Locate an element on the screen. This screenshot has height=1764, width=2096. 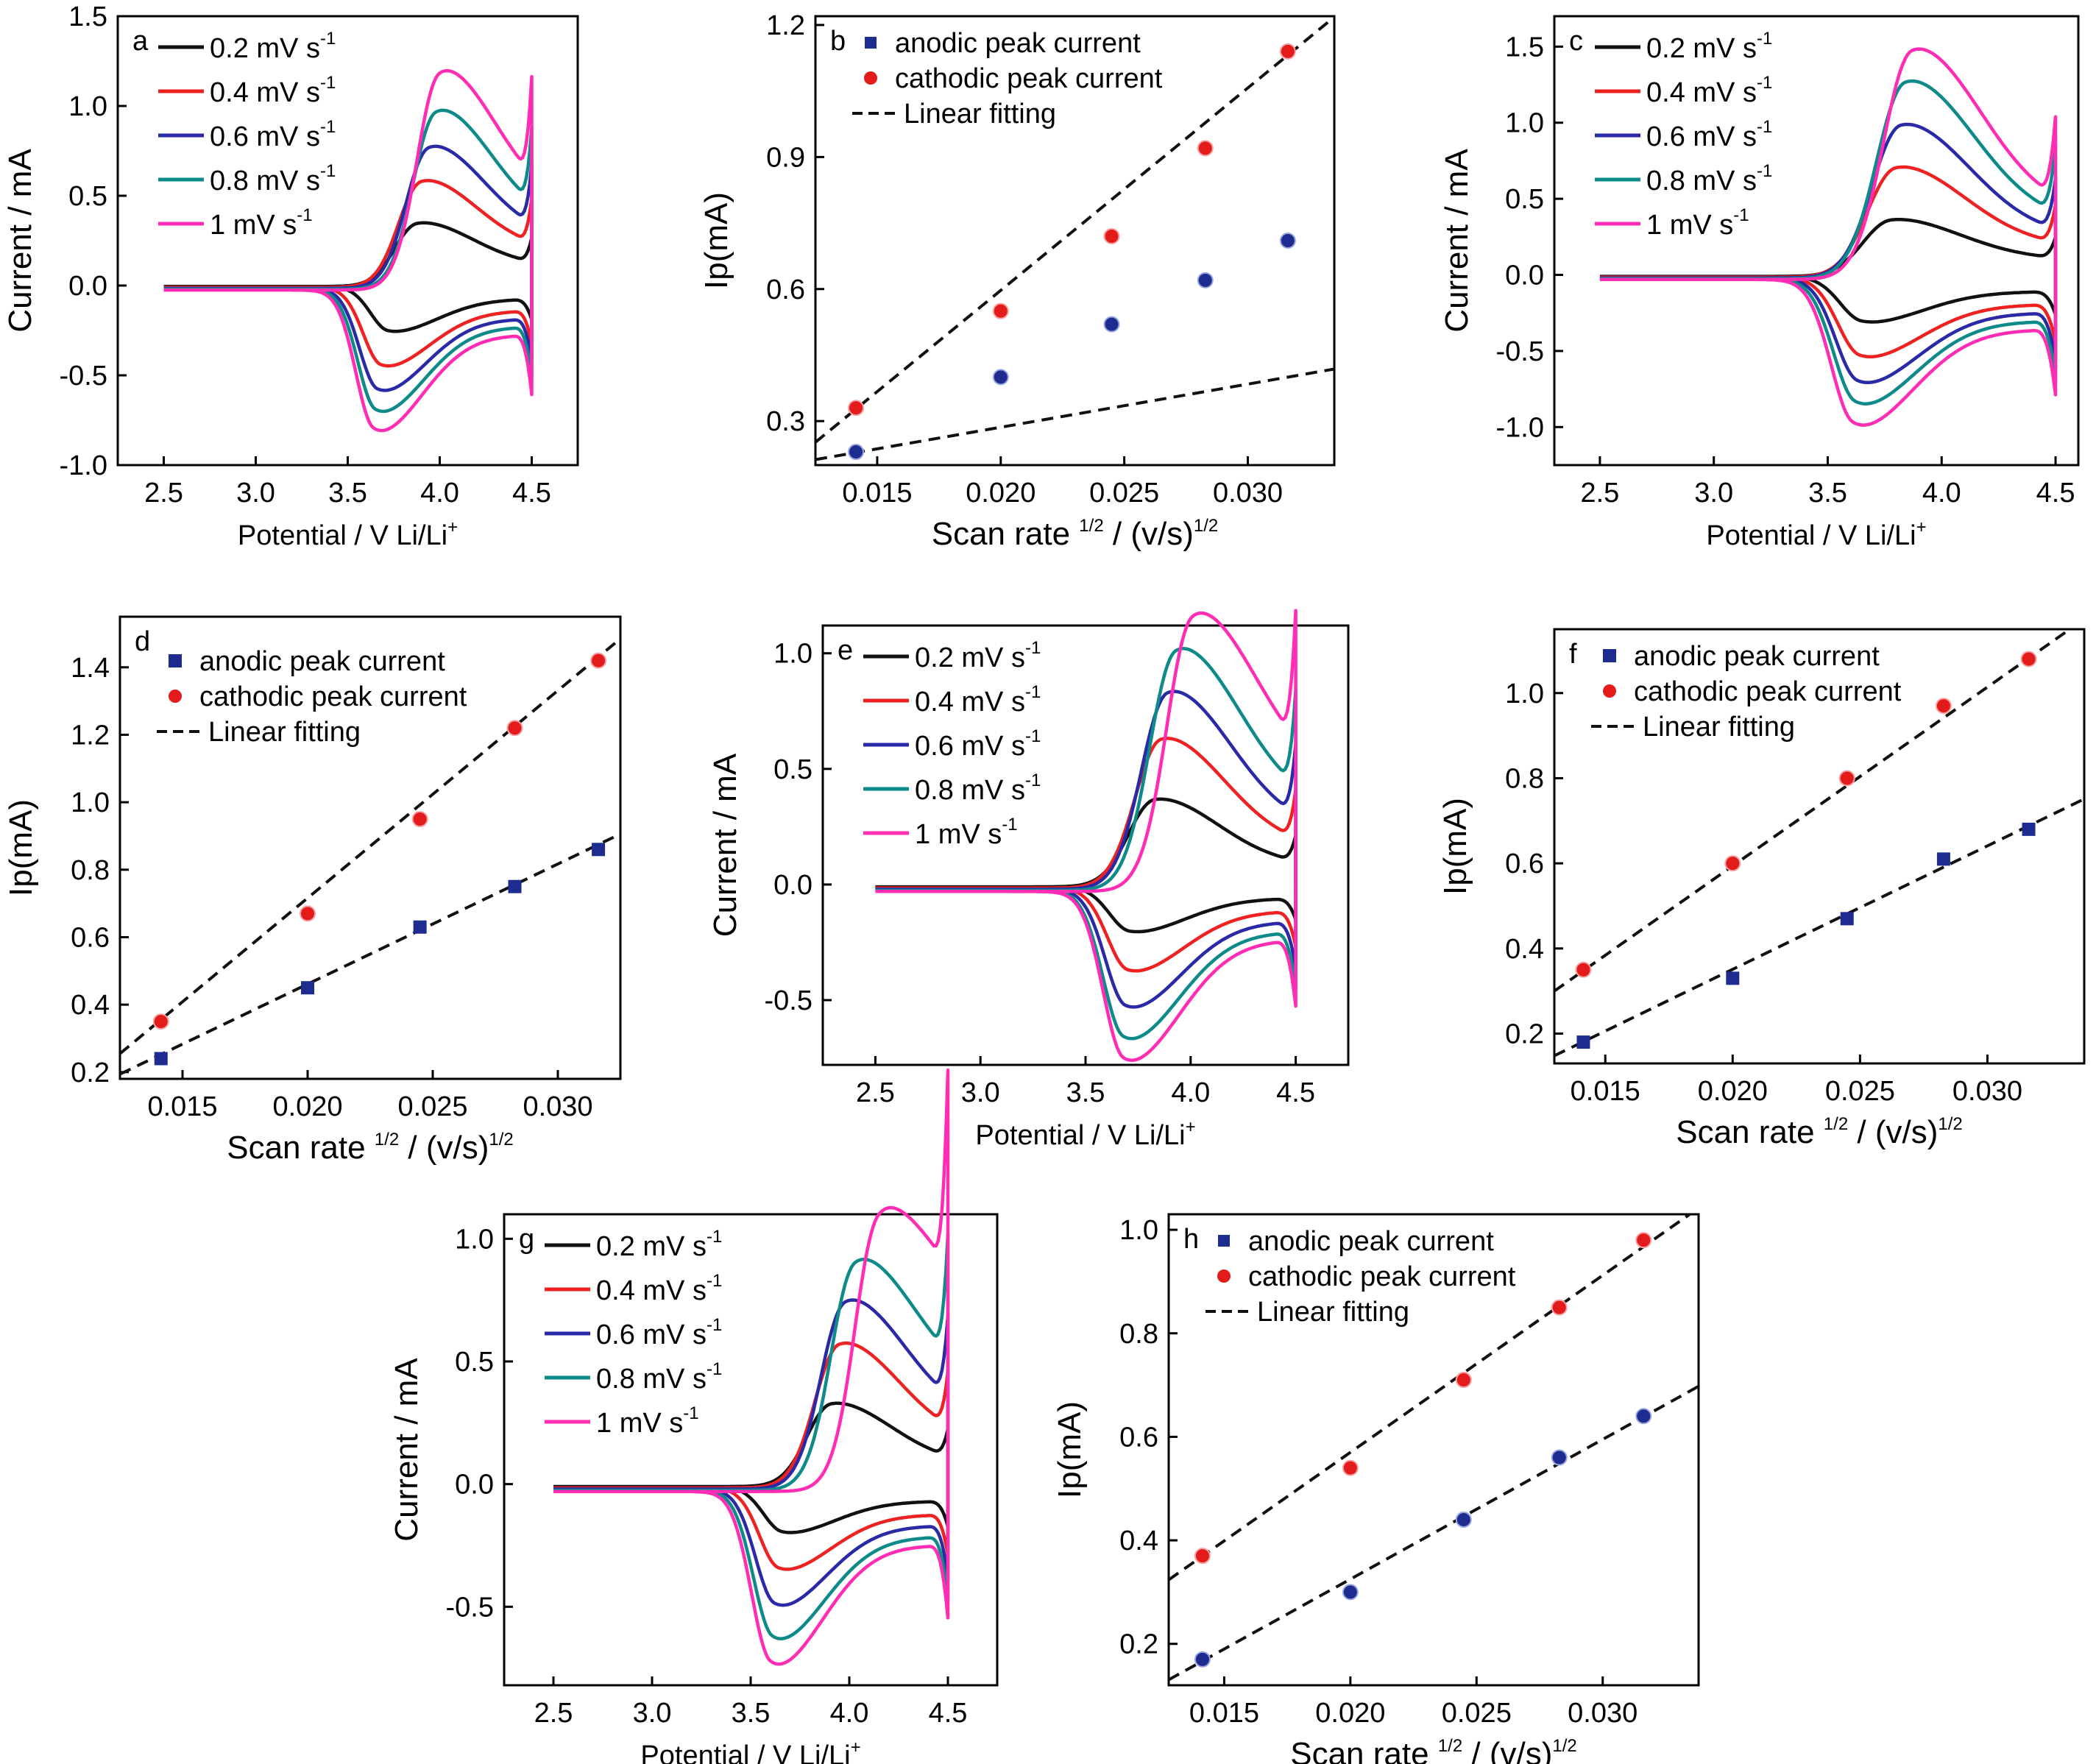
y-tick-label: -1.0 is located at coordinates (84, 465).